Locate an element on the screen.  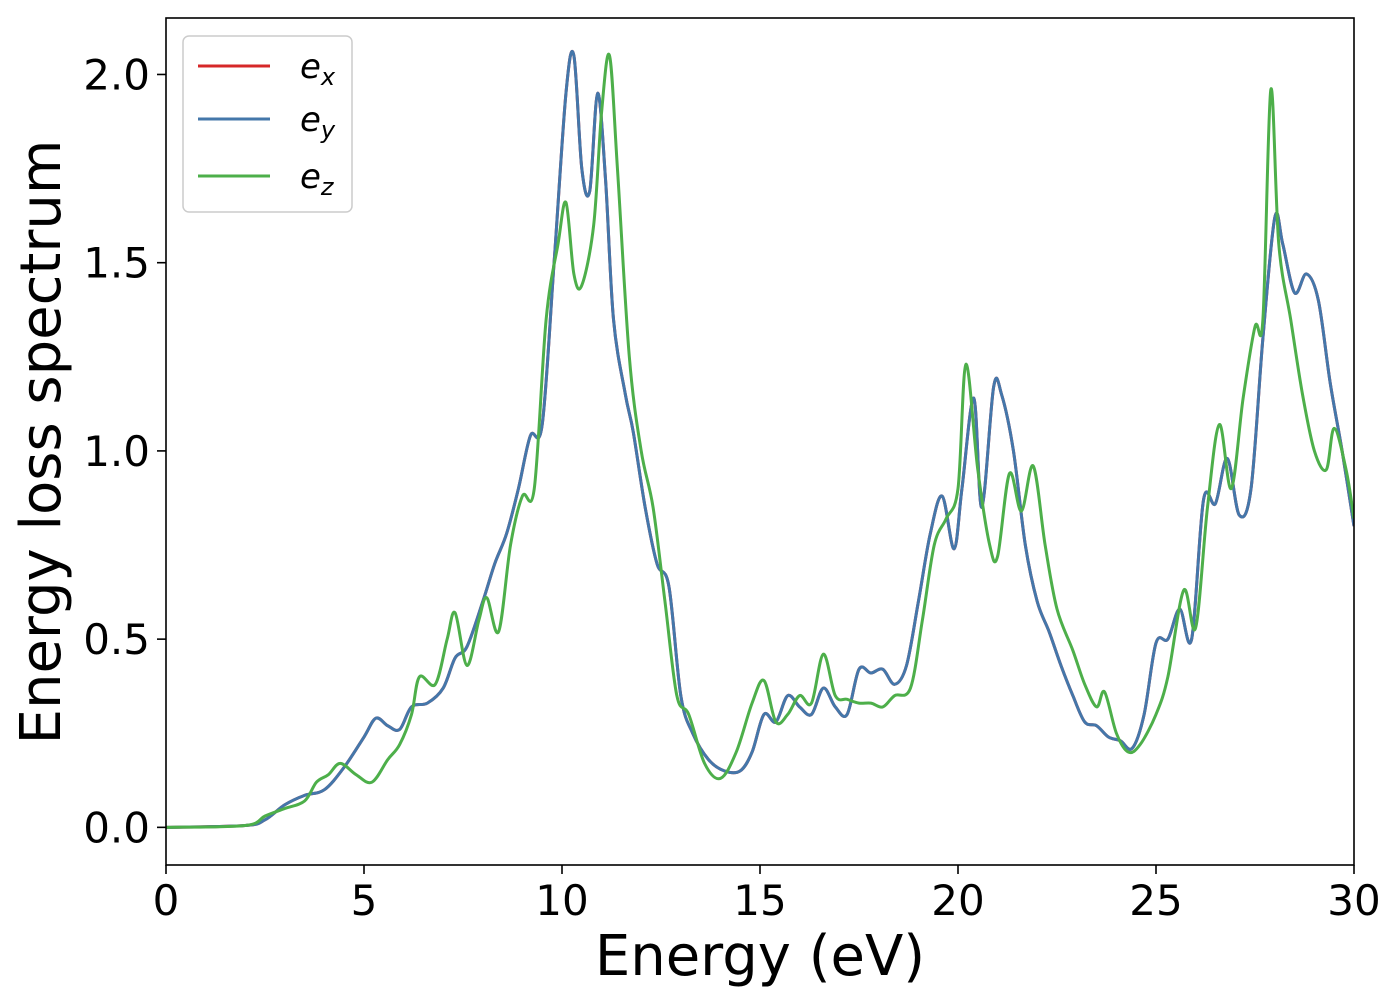
y-tick-label: 2.0 is located at coordinates (116, 74).